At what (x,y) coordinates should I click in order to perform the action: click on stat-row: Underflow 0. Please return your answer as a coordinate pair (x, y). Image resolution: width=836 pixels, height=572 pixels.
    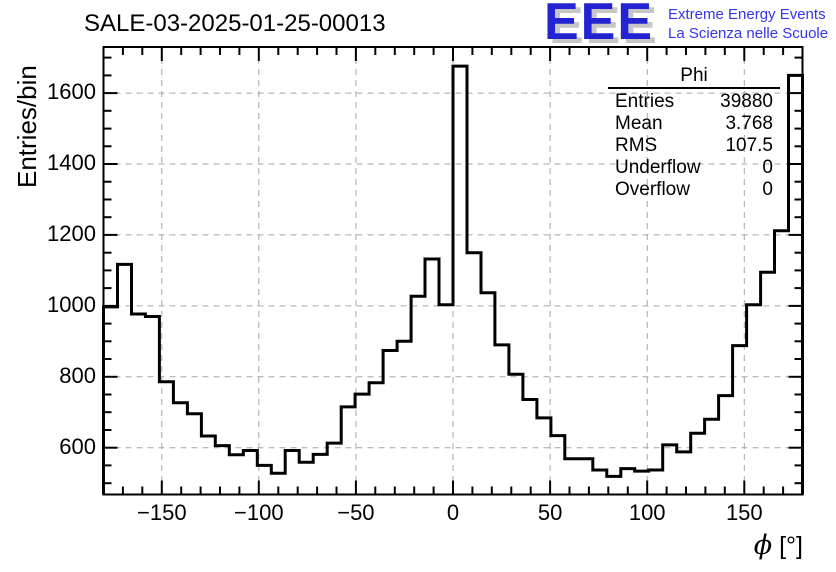
    Looking at the image, I should click on (694, 168).